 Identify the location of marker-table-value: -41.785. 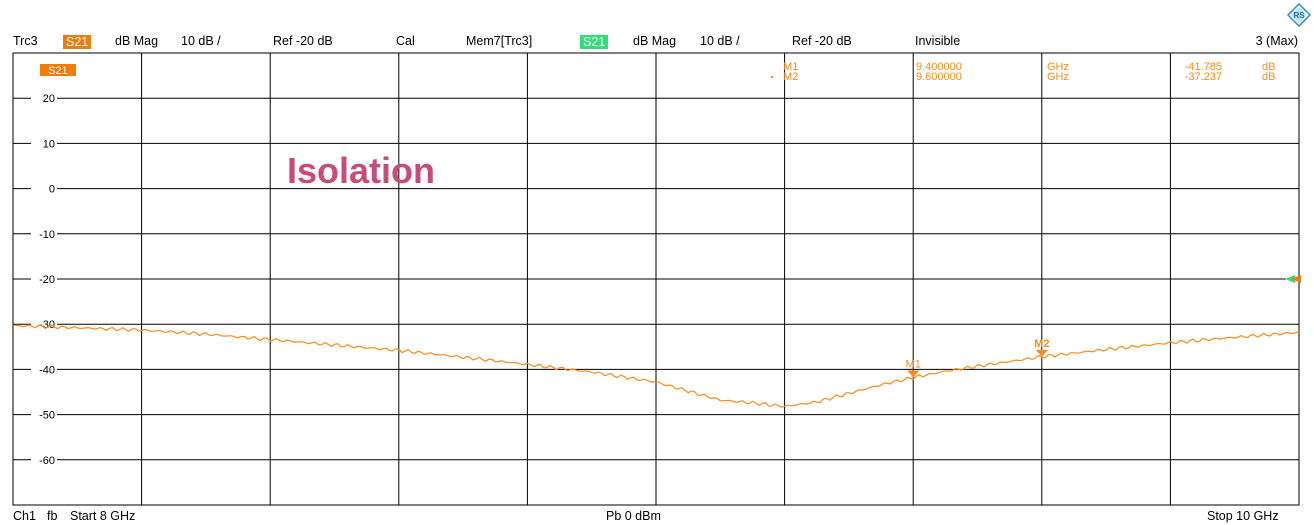
(1203, 67).